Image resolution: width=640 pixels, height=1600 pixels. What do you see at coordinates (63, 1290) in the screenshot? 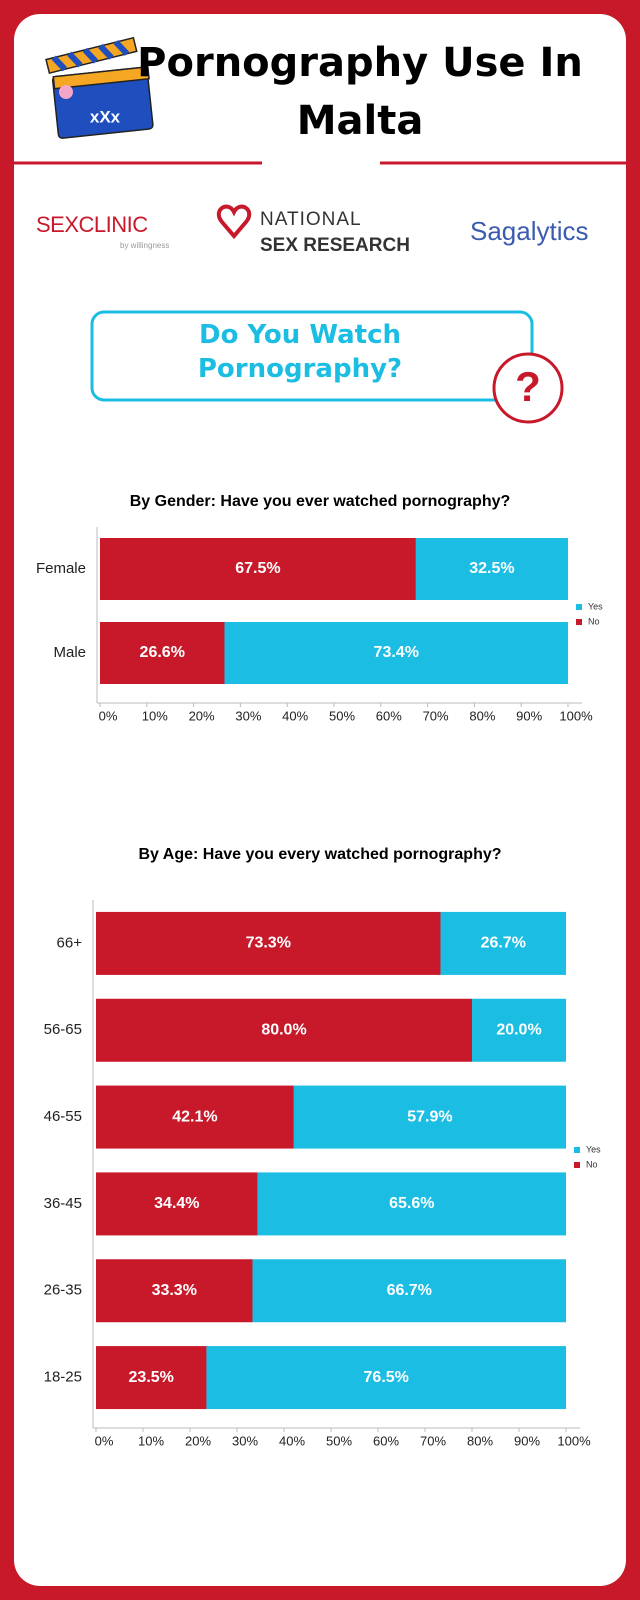
I see `y-tick-label: 26-35` at bounding box center [63, 1290].